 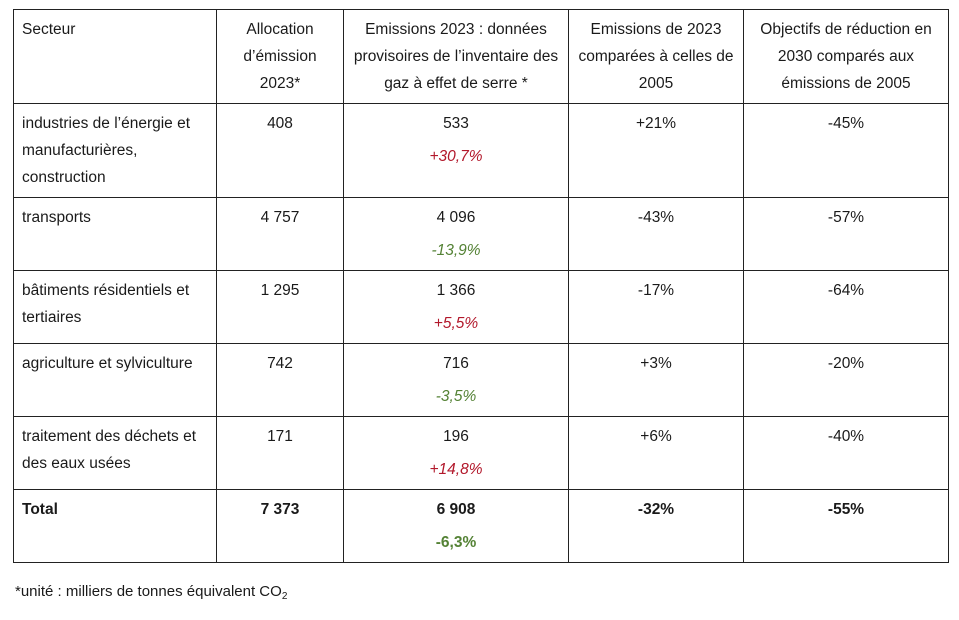 I want to click on vs2005-cell: -17%, so click(x=656, y=307).